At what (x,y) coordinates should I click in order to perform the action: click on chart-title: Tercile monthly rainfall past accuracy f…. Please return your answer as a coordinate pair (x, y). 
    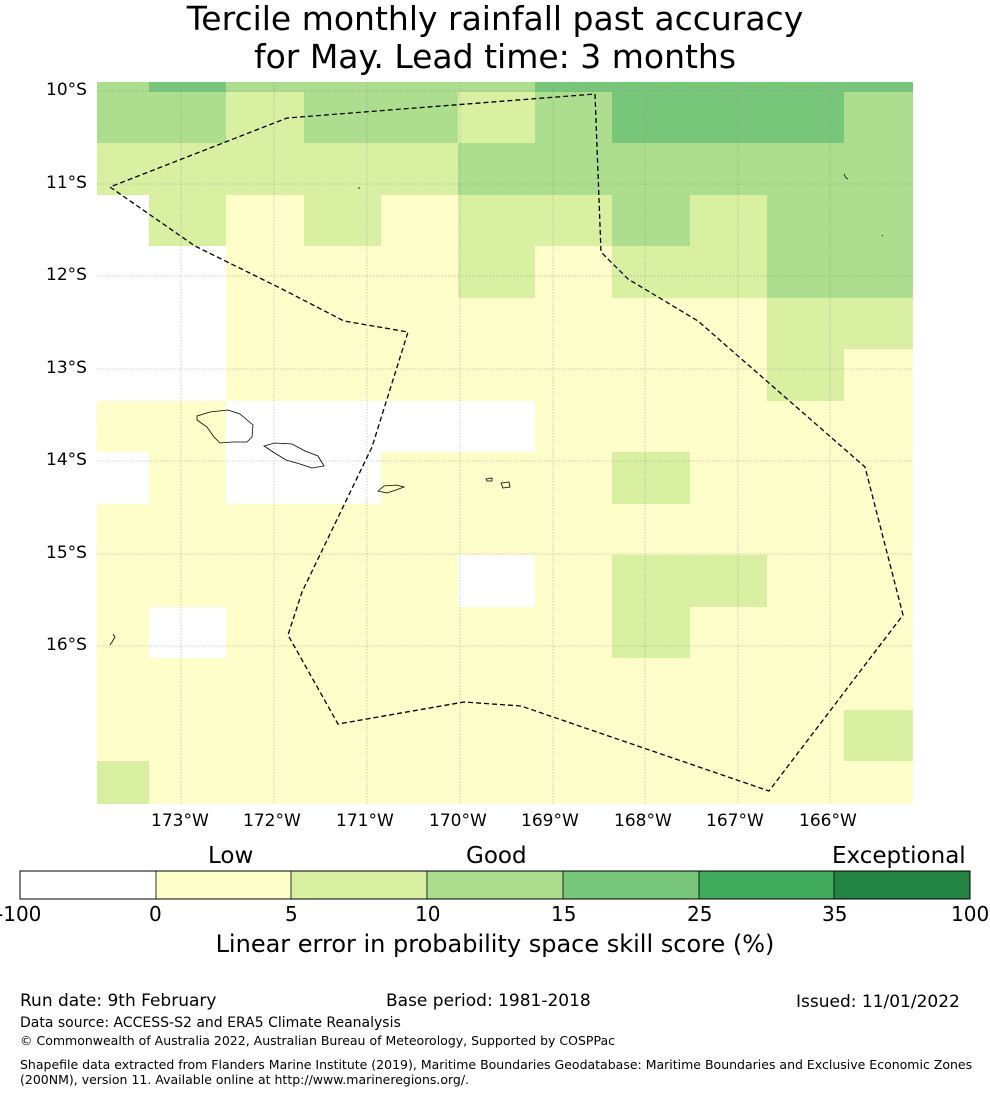
    Looking at the image, I should click on (495, 38).